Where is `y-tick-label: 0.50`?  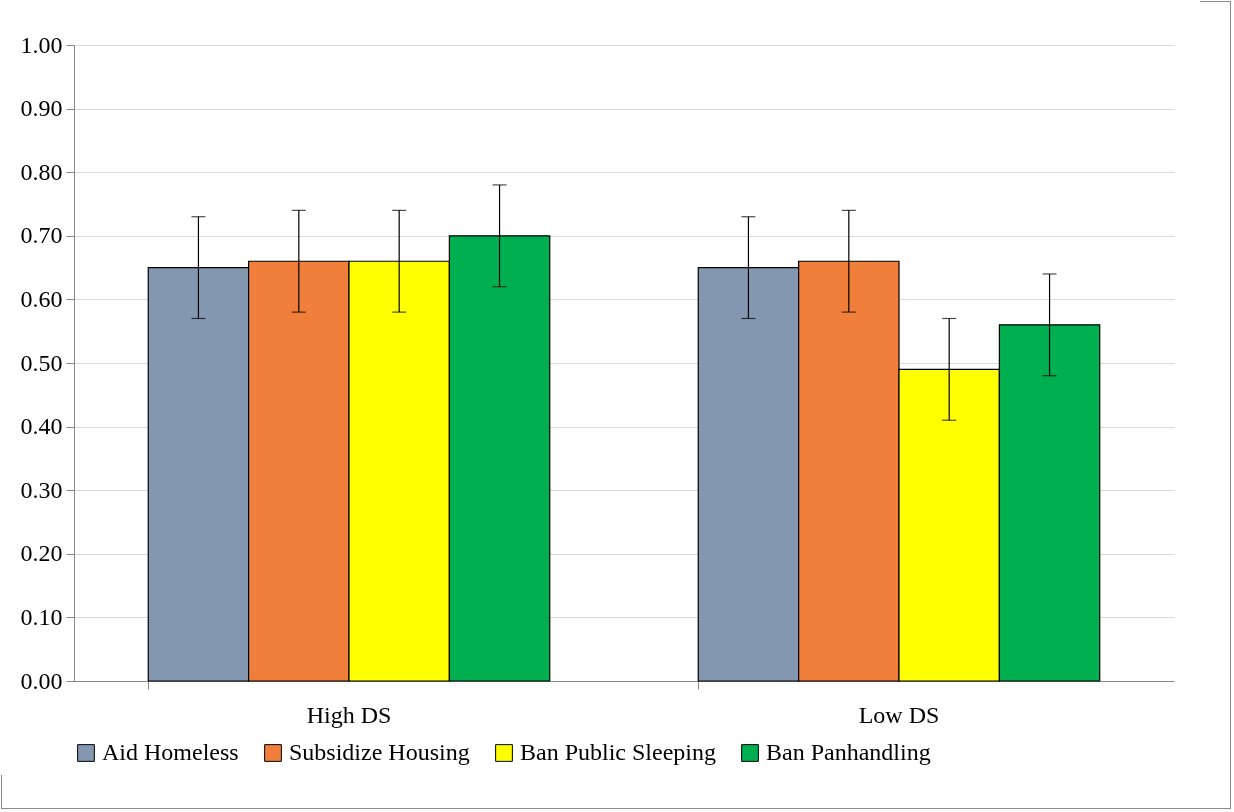 y-tick-label: 0.50 is located at coordinates (41, 362).